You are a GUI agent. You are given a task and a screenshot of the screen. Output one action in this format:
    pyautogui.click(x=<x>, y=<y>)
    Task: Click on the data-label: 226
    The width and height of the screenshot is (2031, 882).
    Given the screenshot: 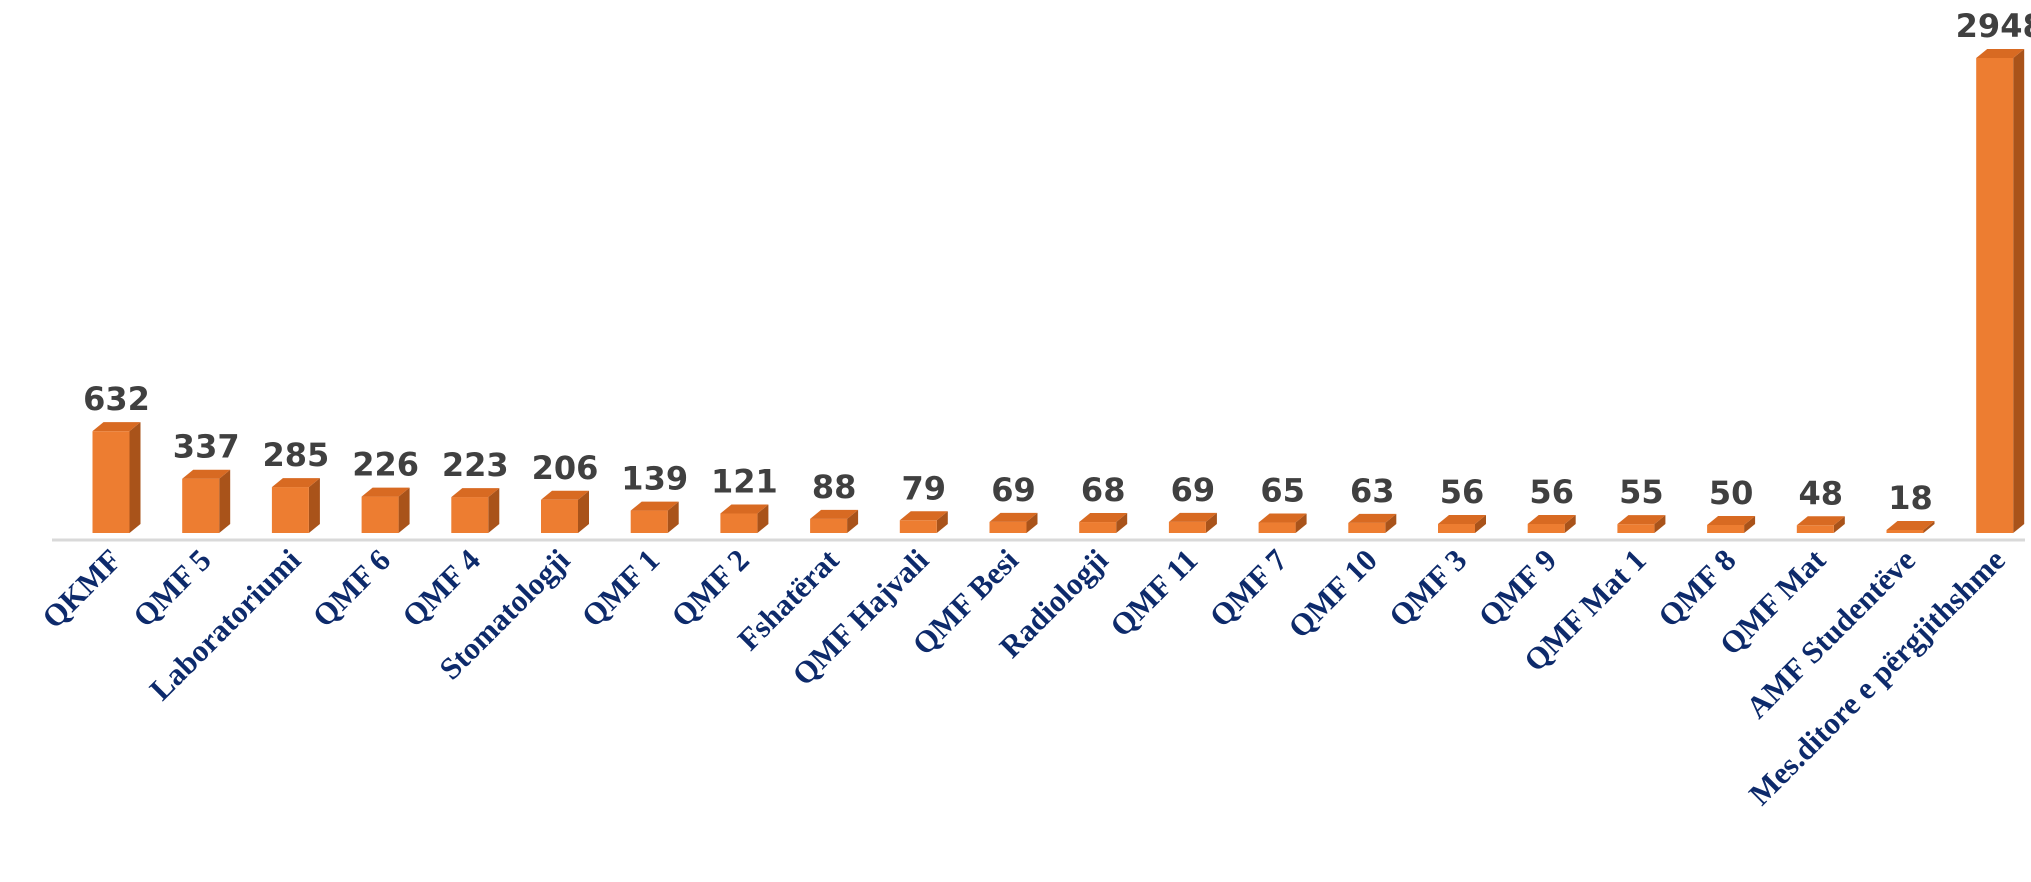 What is the action you would take?
    pyautogui.click(x=385, y=465)
    